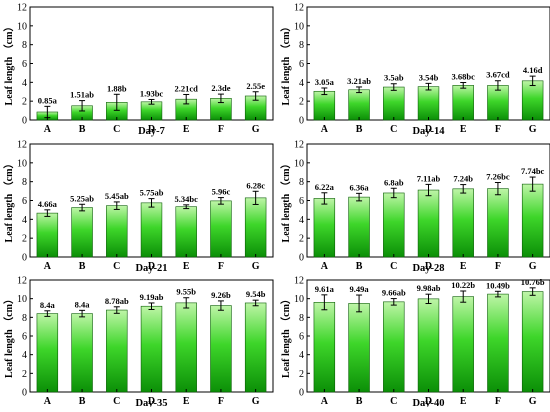 Image resolution: width=550 pixels, height=412 pixels. Describe the element at coordinates (533, 171) in the screenshot. I see `data-label: 7.74bc` at that location.